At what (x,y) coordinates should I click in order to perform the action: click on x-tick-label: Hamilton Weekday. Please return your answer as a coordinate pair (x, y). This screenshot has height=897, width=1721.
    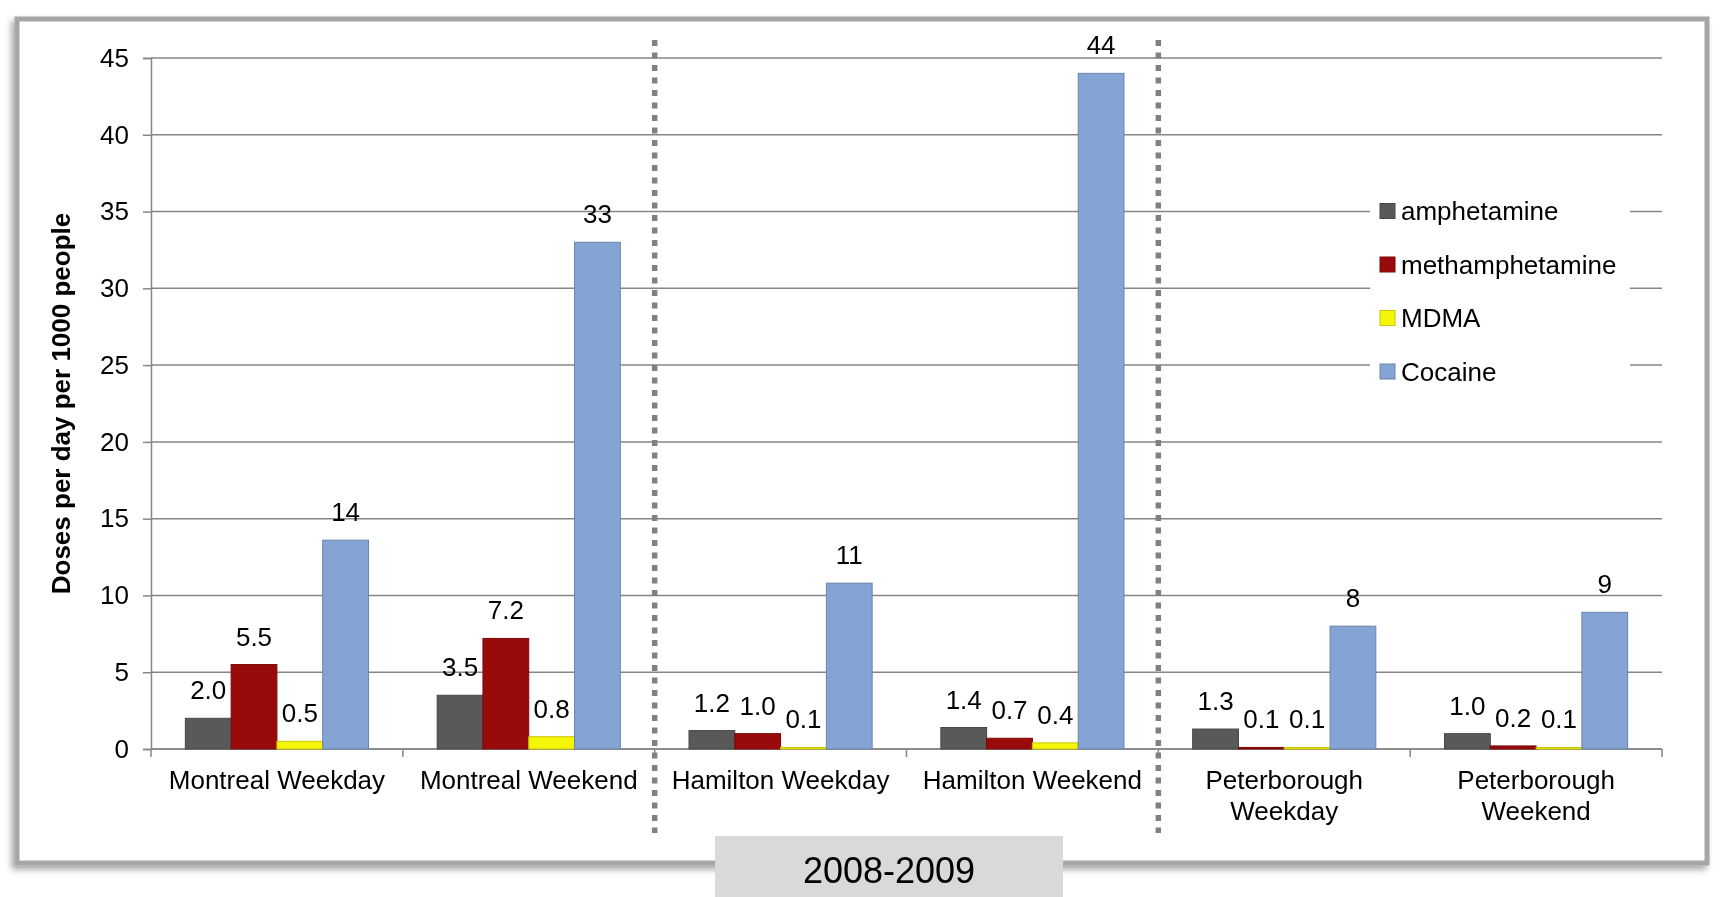
    Looking at the image, I should click on (780, 780).